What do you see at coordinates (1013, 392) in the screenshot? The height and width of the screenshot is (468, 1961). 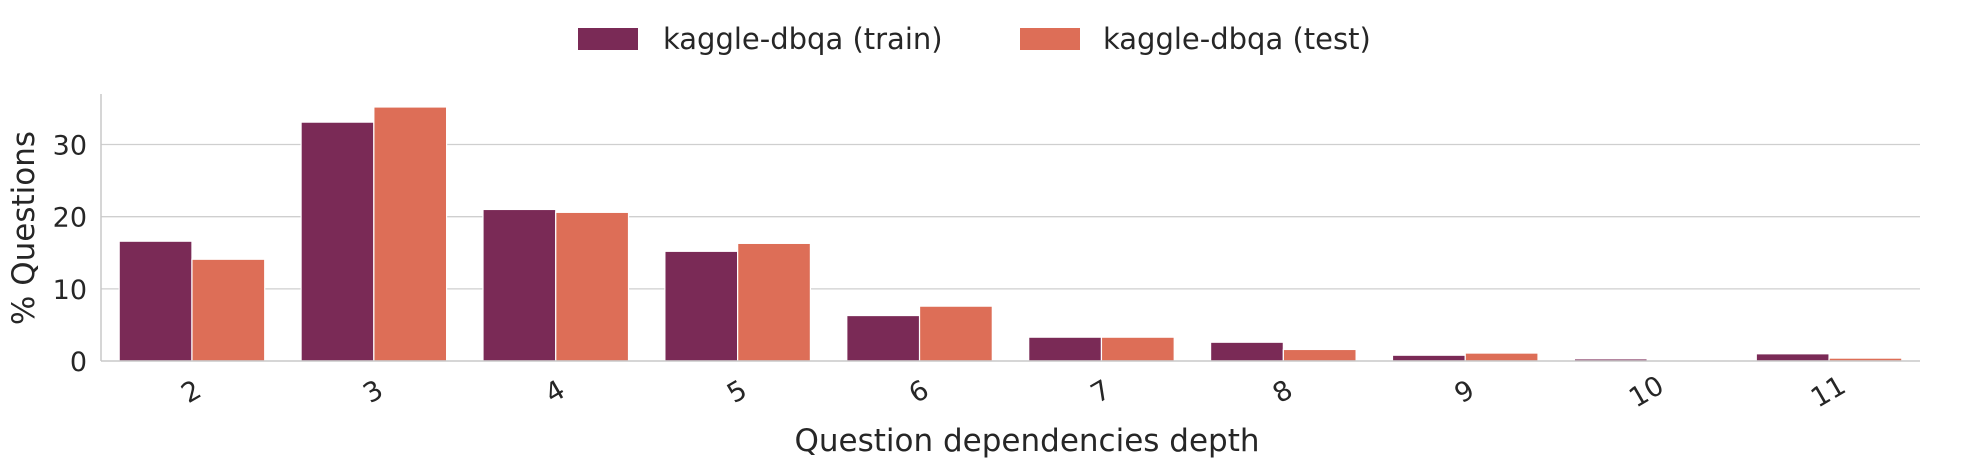 I see `x-tick-labels: 2 3 4 5 6 7 8 9 10 11` at bounding box center [1013, 392].